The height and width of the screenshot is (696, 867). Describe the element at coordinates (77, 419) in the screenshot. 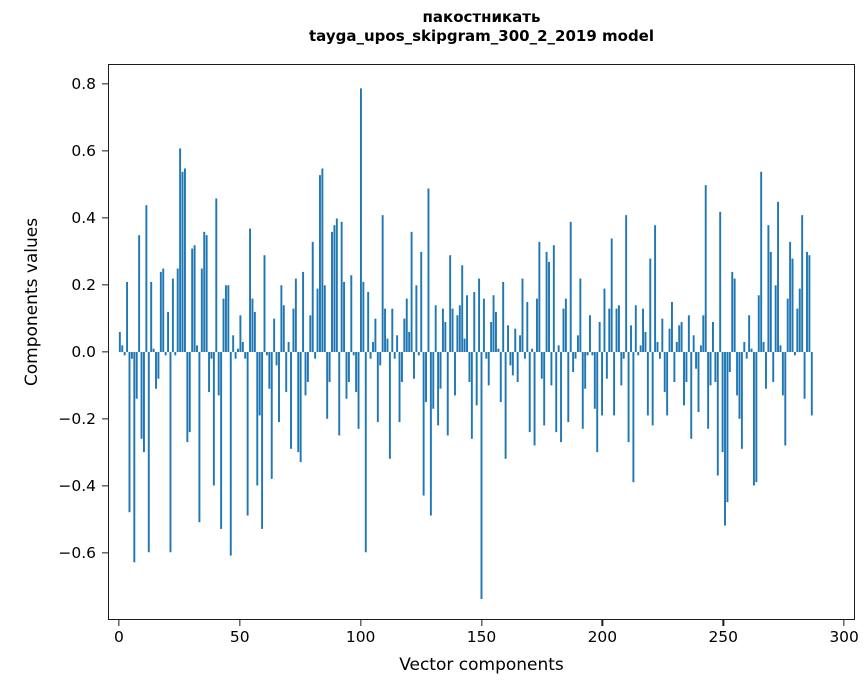

I see `y-tick-label: −0.2` at that location.